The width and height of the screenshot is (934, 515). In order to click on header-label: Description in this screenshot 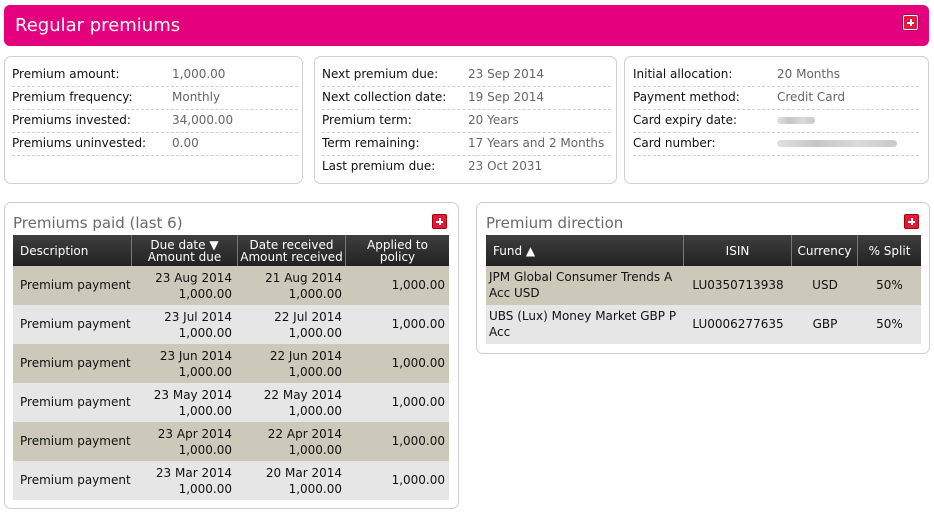, I will do `click(54, 250)`.